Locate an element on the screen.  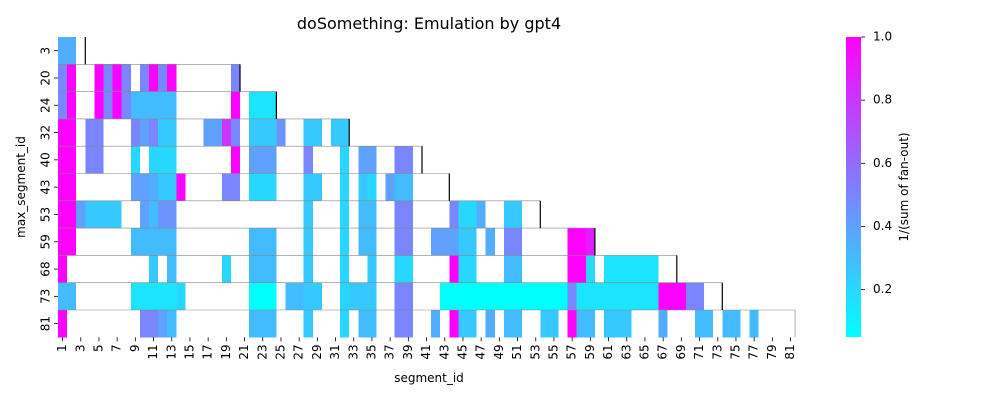
colorbar-tick-label: 0.8 is located at coordinates (882, 100).